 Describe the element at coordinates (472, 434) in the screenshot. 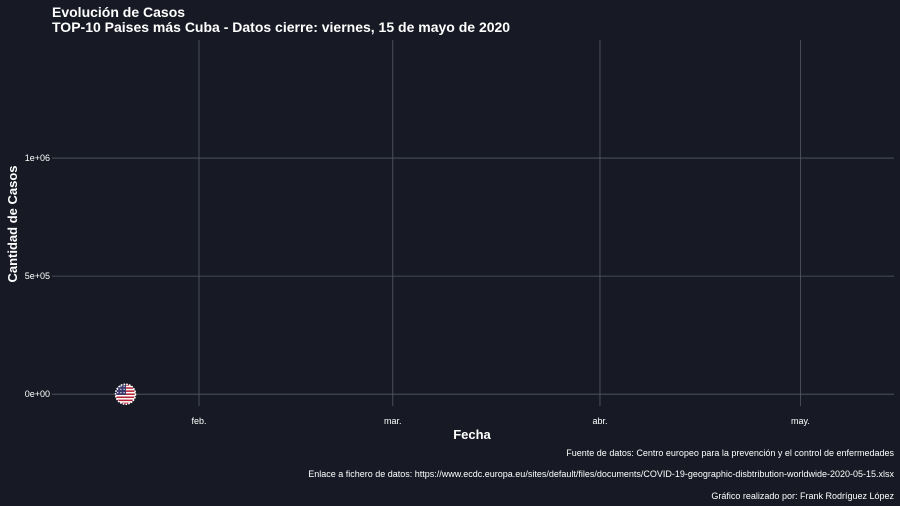

I see `x-axis-title: Fecha` at that location.